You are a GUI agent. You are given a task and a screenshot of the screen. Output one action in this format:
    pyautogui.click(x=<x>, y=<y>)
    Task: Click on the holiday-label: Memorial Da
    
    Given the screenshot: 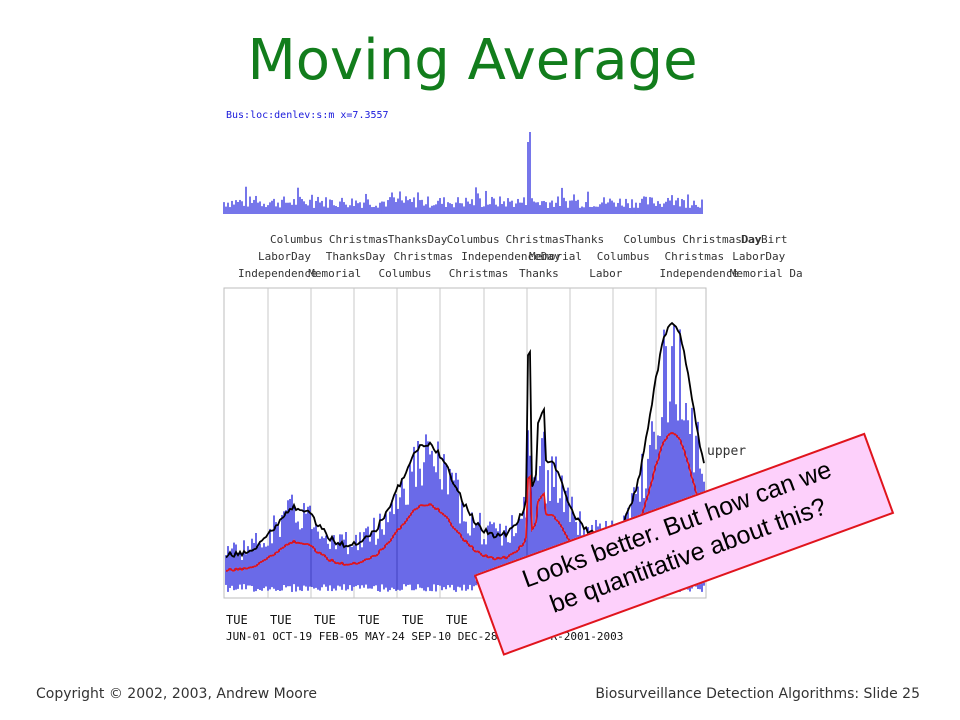 What is the action you would take?
    pyautogui.click(x=766, y=273)
    